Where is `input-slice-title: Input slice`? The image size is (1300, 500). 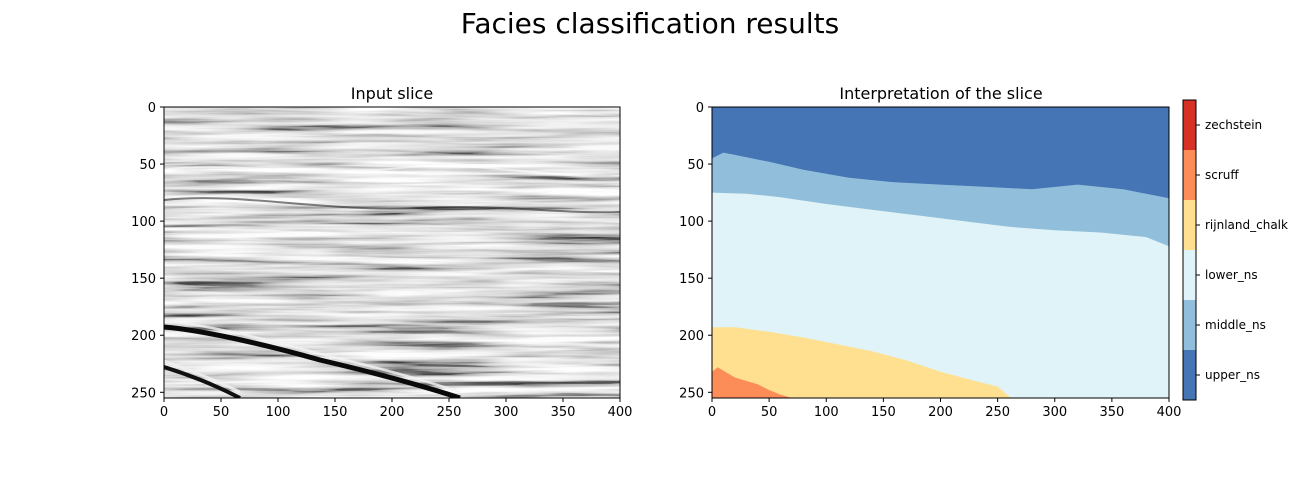
input-slice-title: Input slice is located at coordinates (392, 93).